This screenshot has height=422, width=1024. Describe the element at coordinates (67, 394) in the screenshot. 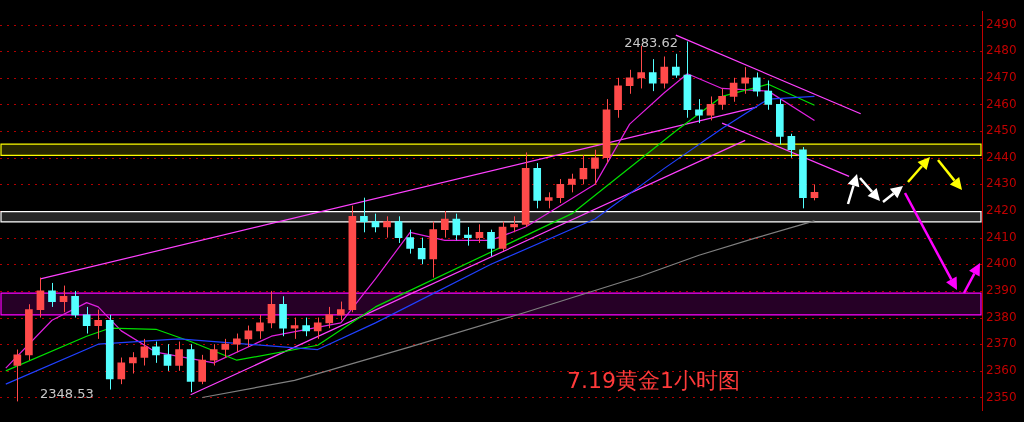

I see `annotation: 2348.53` at that location.